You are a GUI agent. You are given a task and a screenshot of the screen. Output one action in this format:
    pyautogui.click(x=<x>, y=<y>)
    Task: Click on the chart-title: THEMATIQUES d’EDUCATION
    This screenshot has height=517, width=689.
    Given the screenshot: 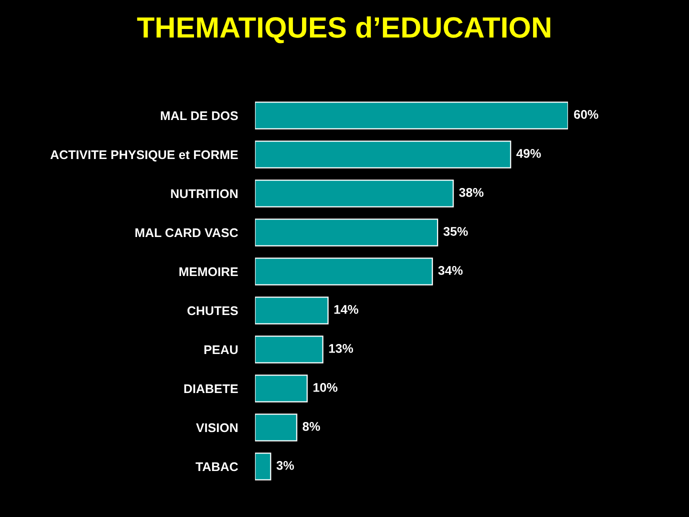 What is the action you would take?
    pyautogui.click(x=343, y=30)
    